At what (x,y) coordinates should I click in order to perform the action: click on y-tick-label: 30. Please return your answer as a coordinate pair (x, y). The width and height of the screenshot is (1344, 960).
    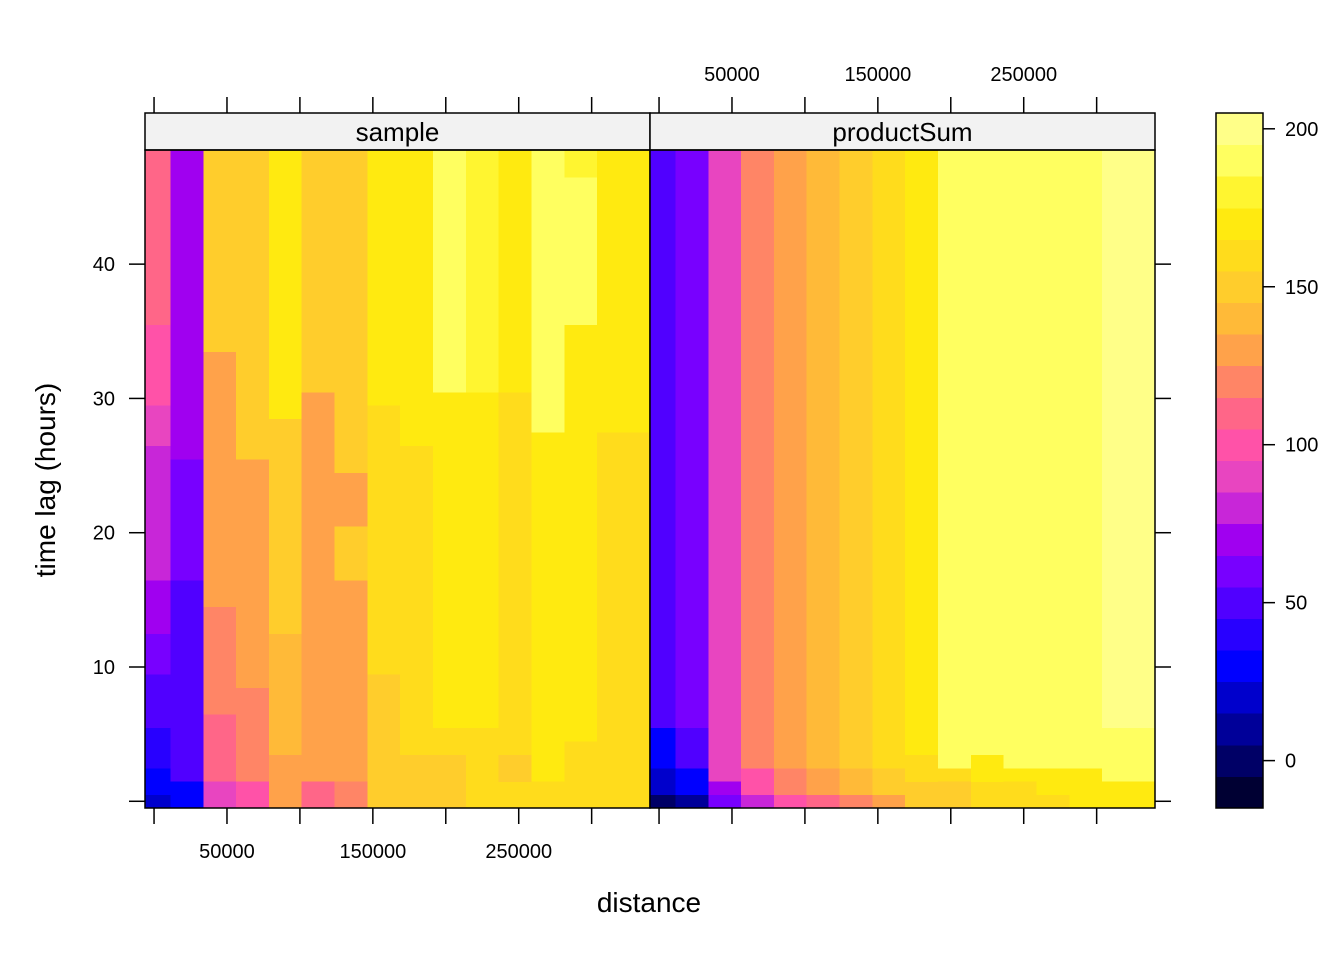
    Looking at the image, I should click on (104, 399).